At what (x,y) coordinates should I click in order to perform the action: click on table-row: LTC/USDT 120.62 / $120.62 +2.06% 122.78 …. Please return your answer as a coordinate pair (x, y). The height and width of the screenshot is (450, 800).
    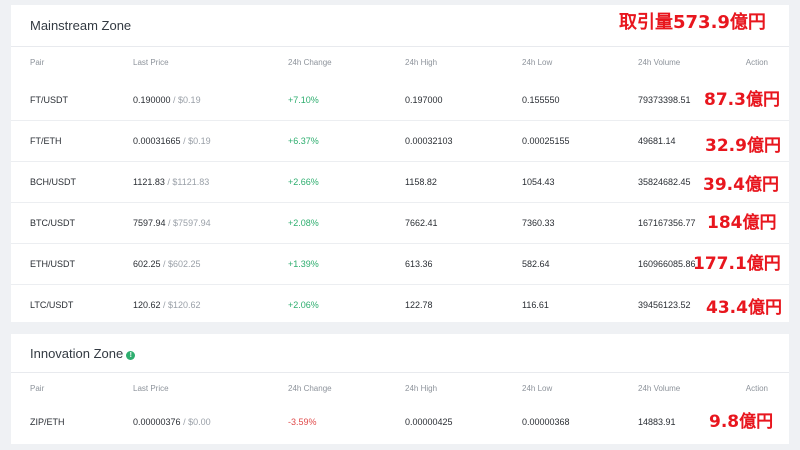
    Looking at the image, I should click on (400, 305).